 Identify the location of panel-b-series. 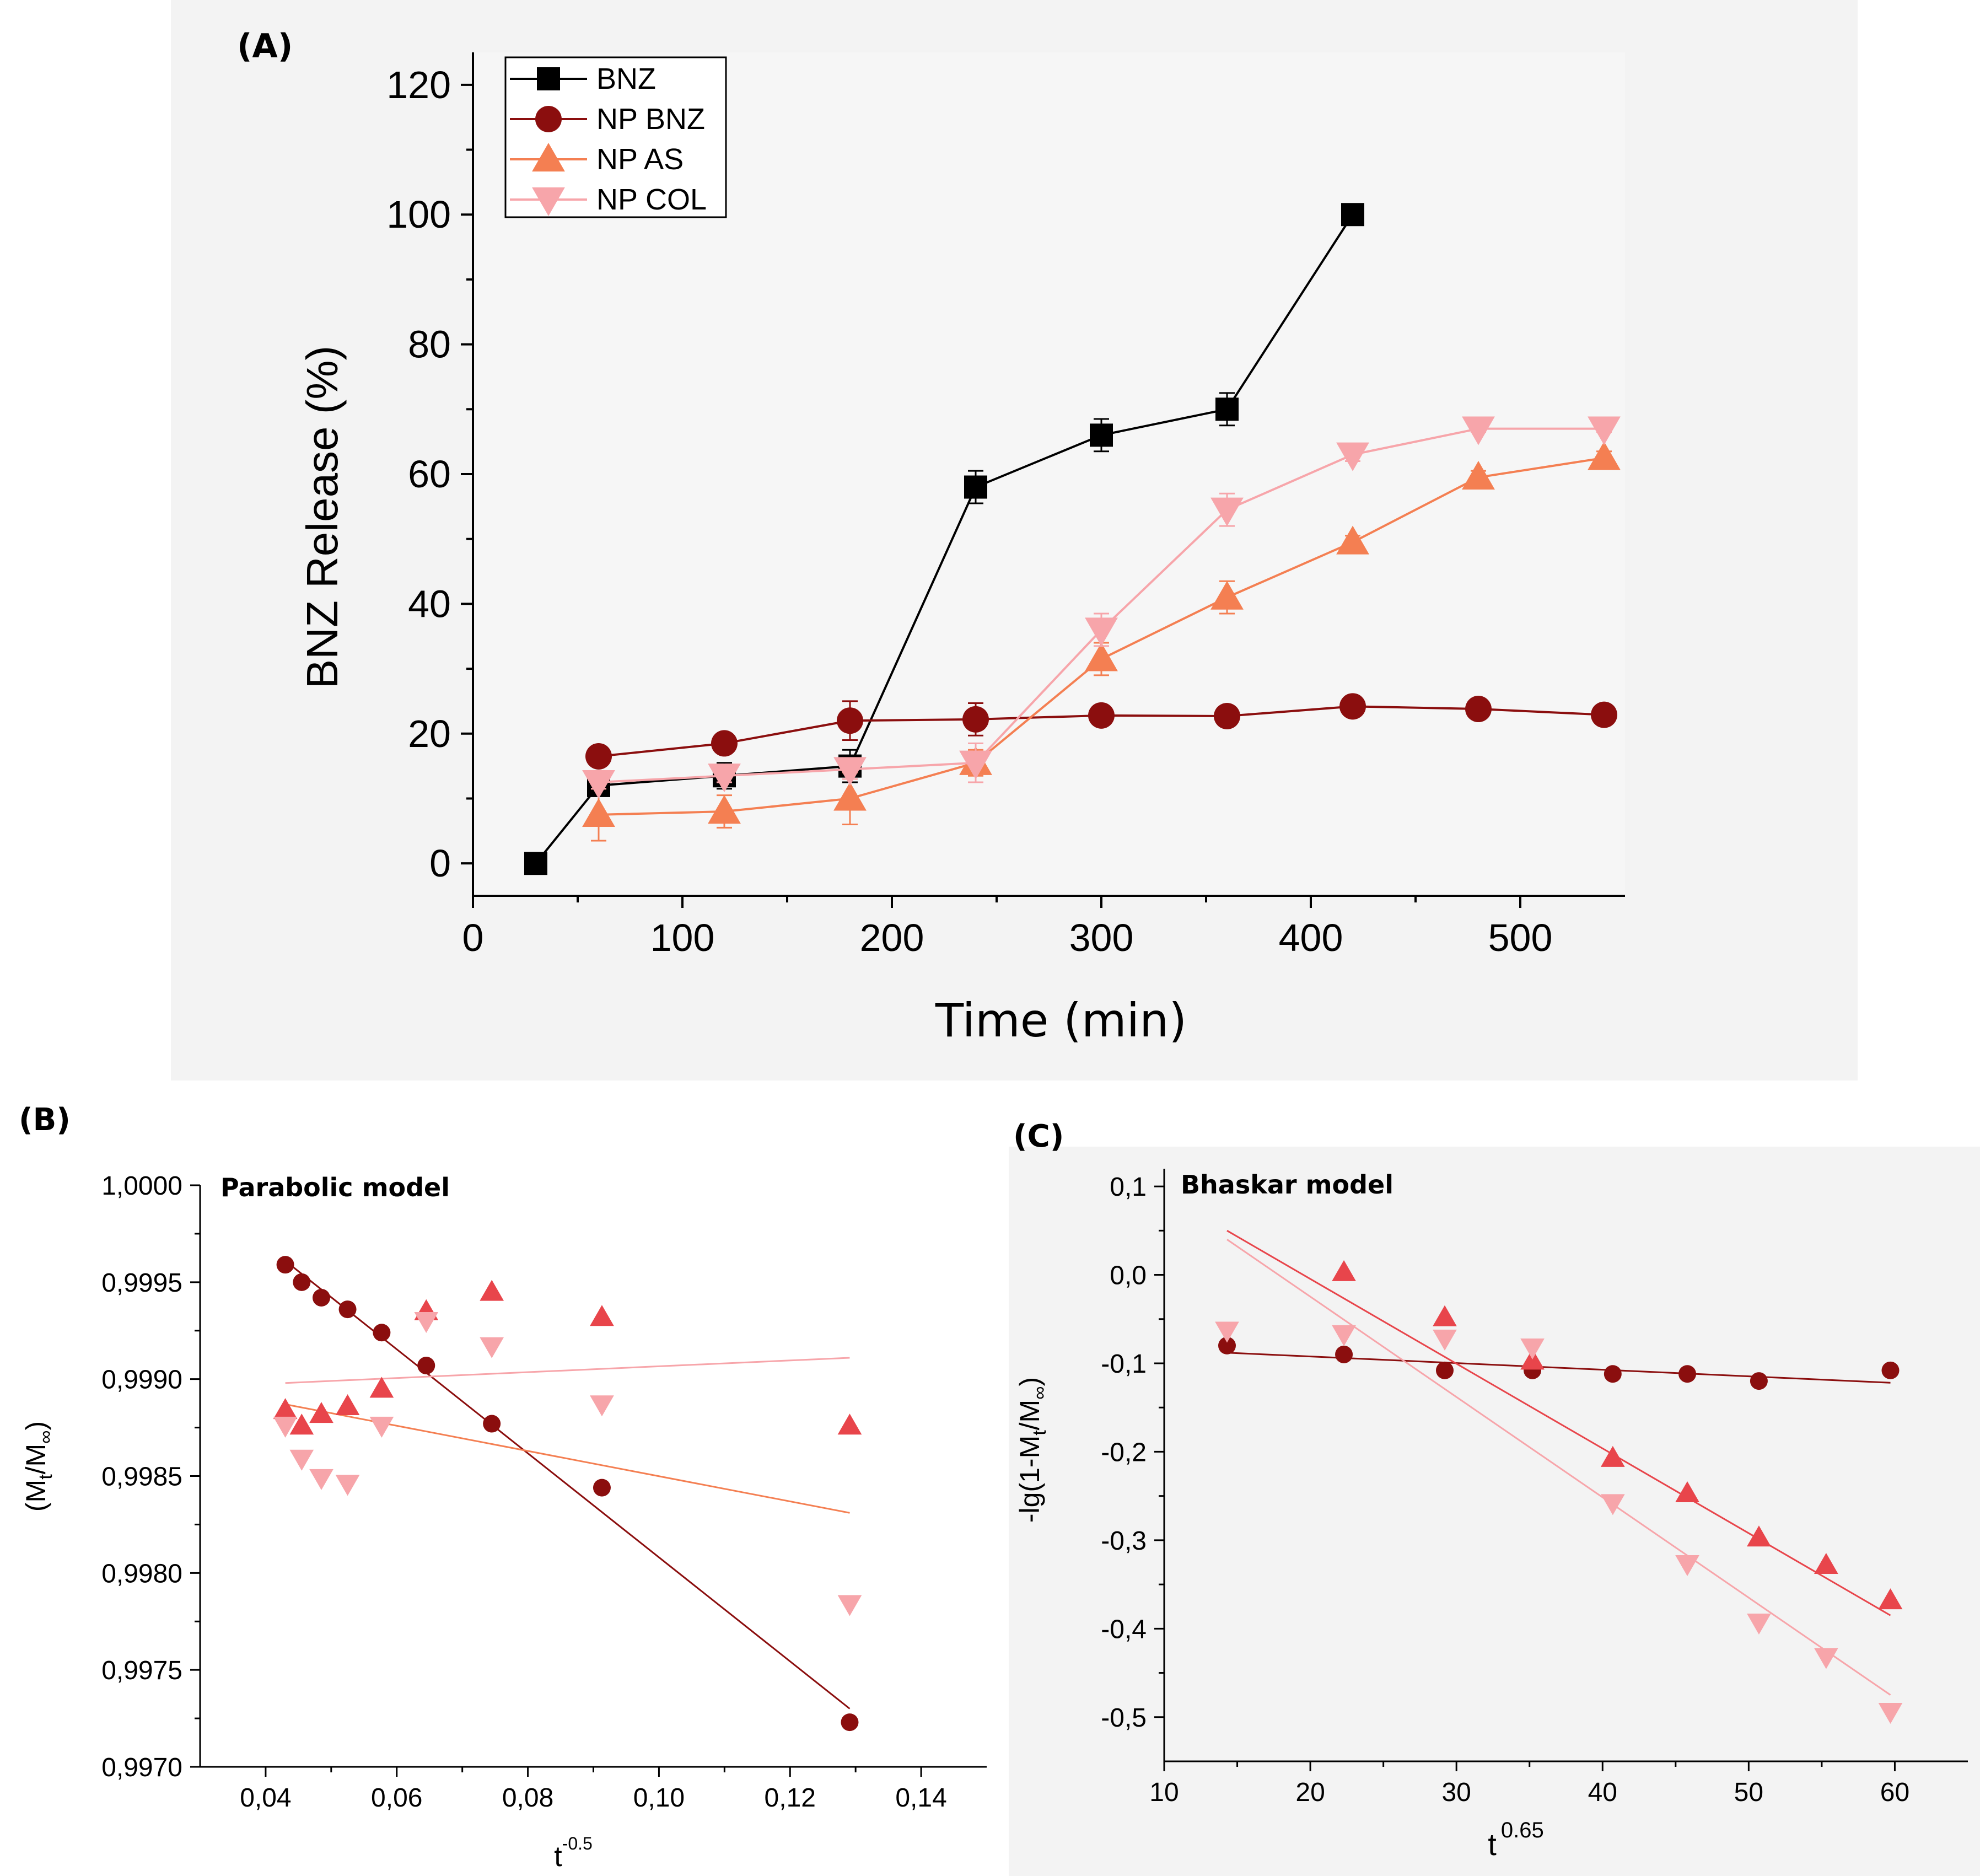
(567, 1494).